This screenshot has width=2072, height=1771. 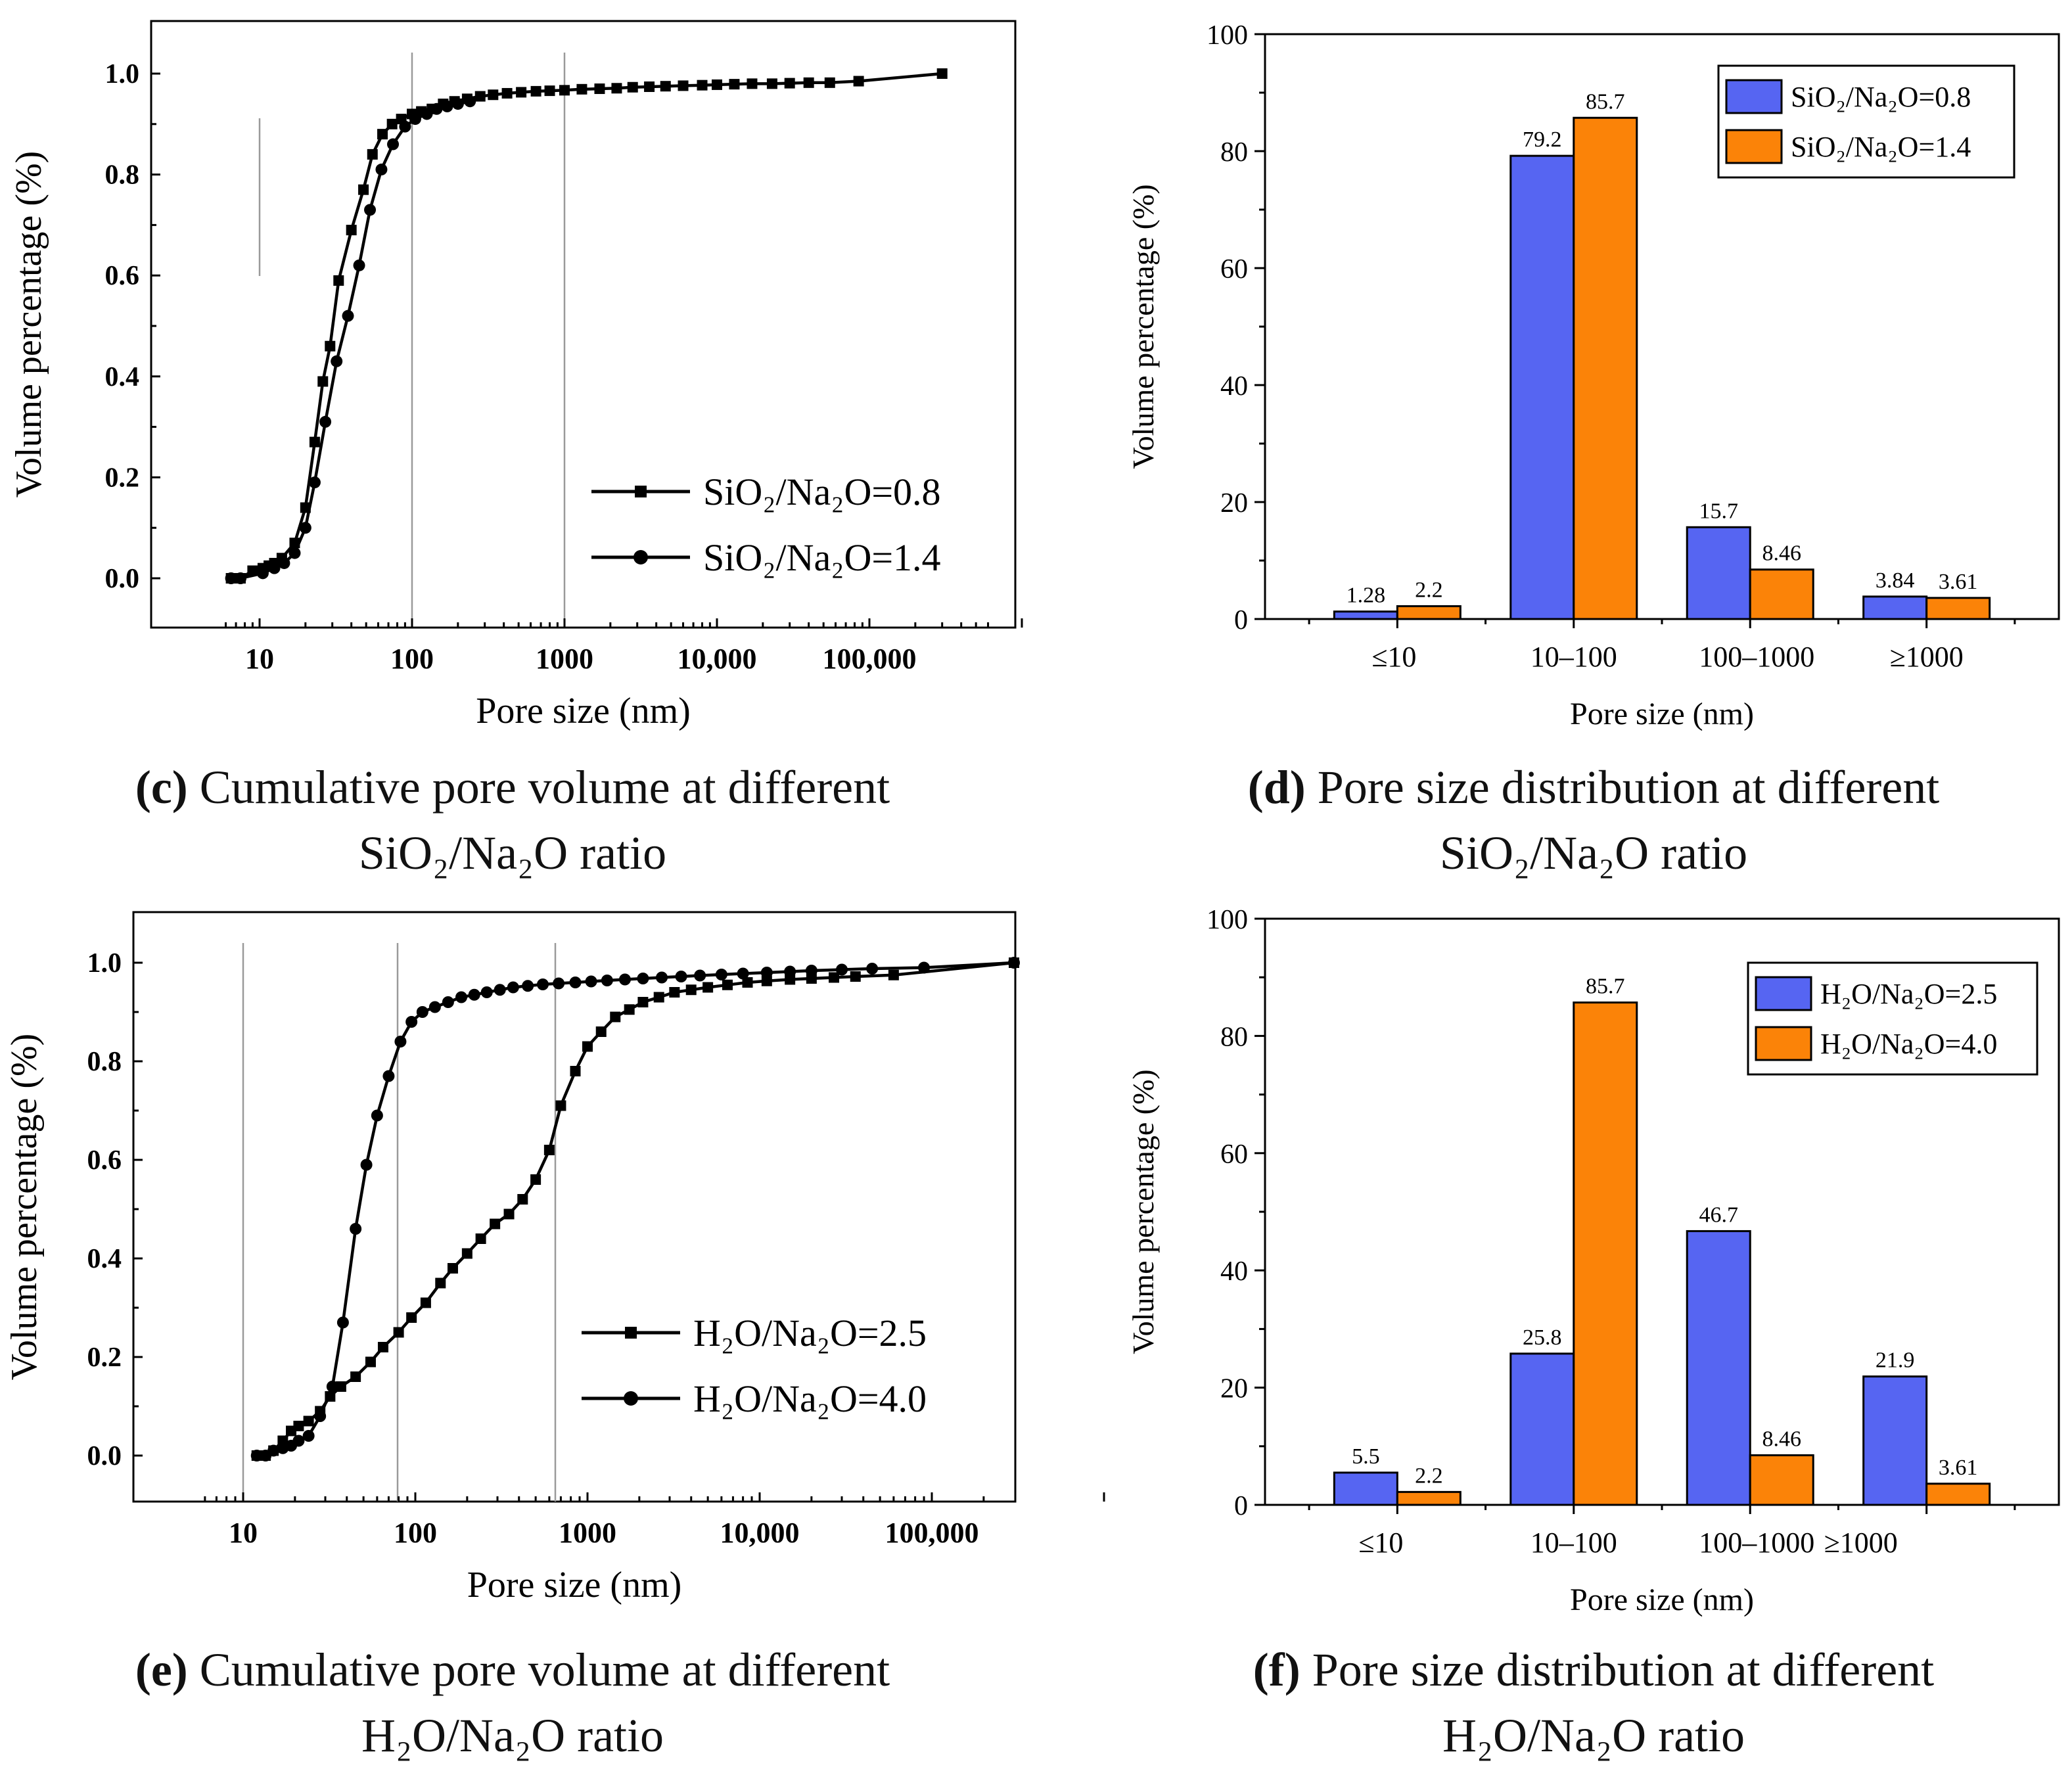 I want to click on x-tick-label: 10–100, so click(x=1574, y=1543).